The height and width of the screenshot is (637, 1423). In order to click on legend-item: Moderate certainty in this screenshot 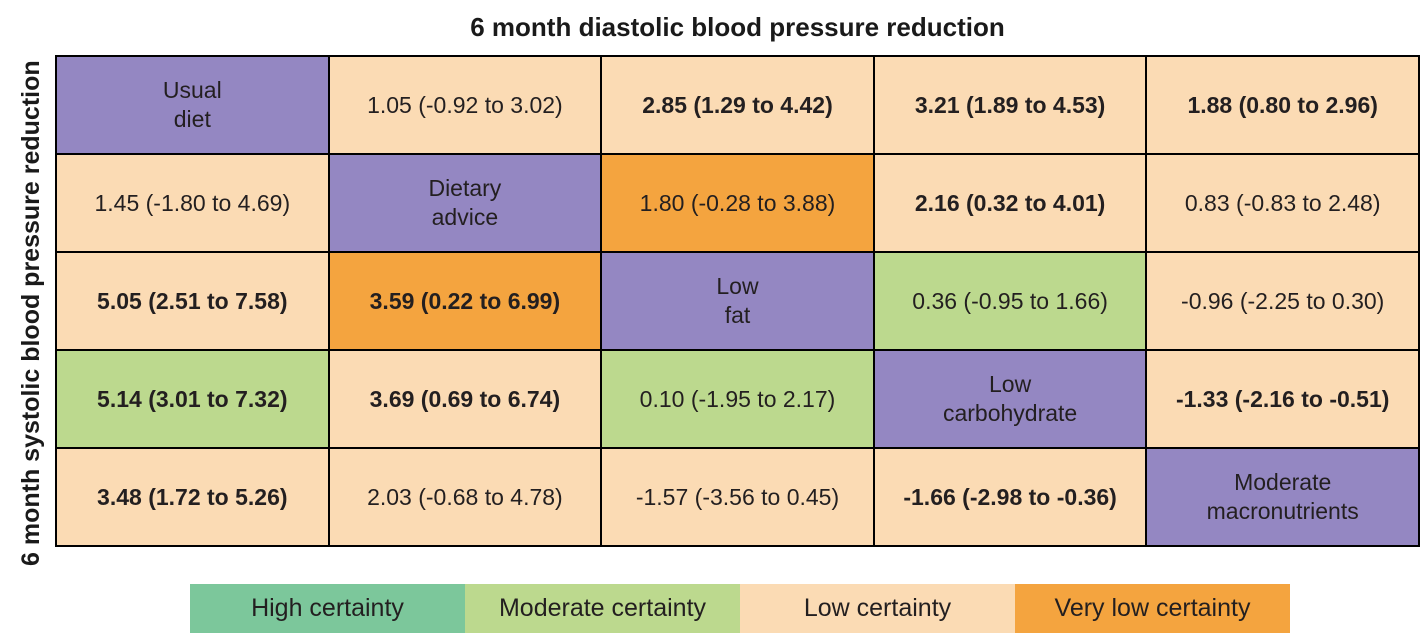, I will do `click(602, 608)`.